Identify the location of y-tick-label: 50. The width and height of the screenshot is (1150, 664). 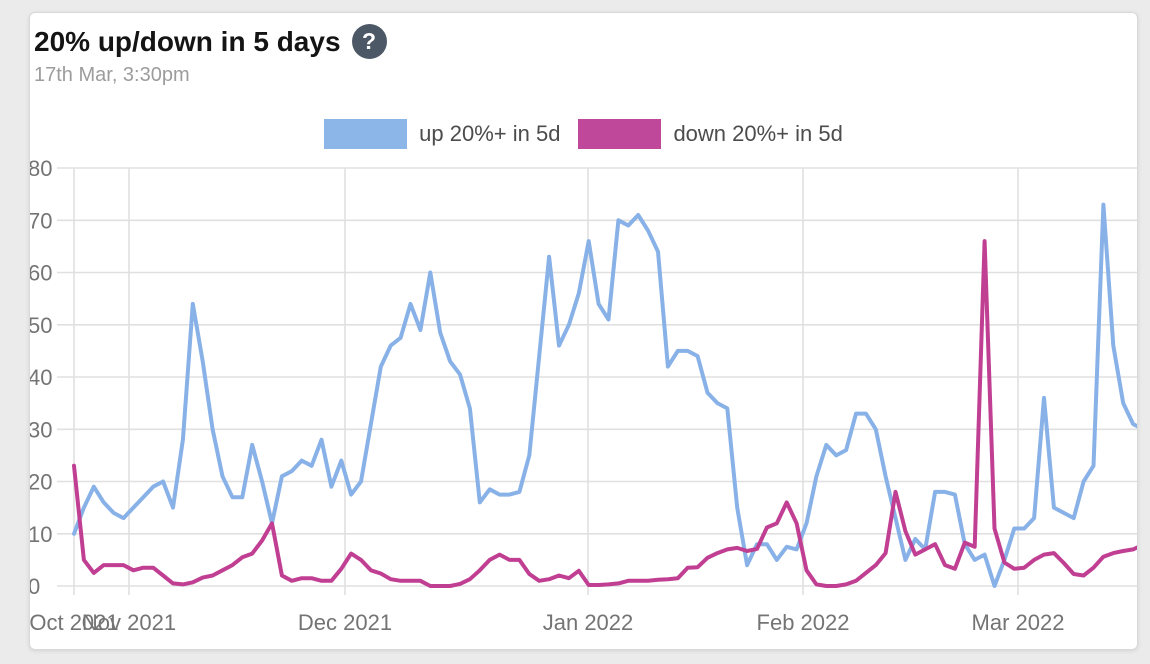
(40, 325).